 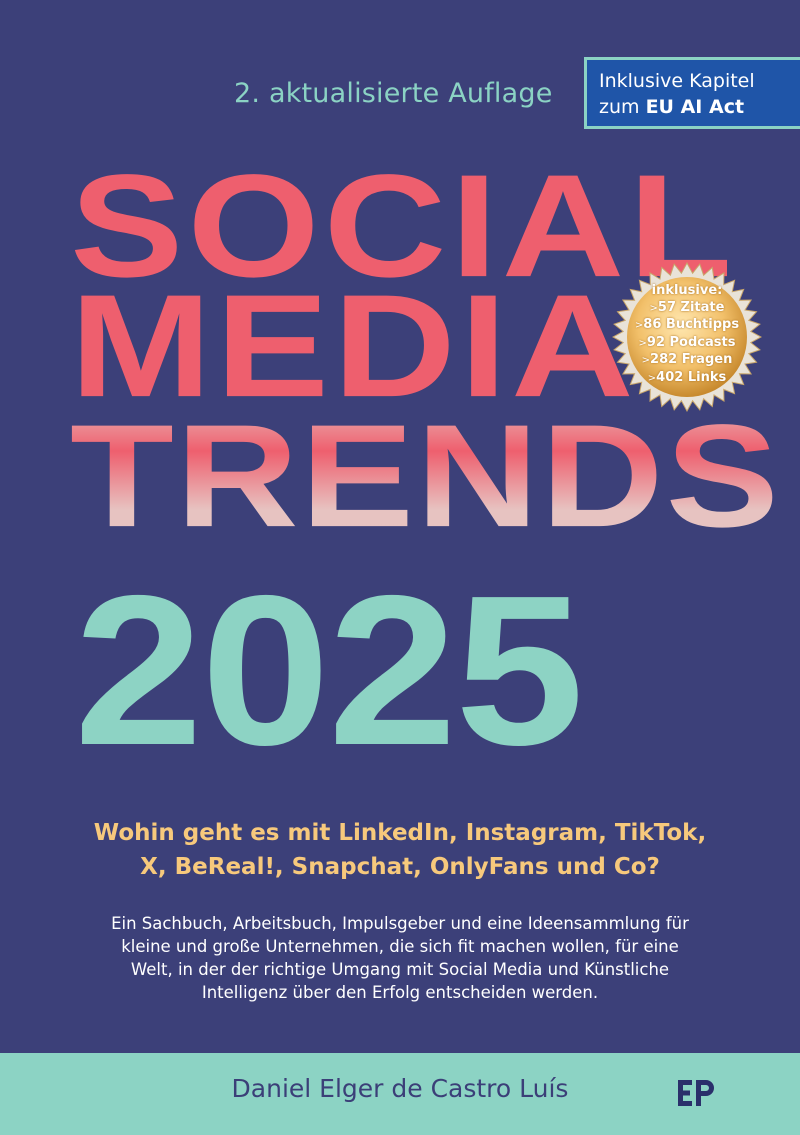 What do you see at coordinates (677, 81) in the screenshot?
I see `ai-badge-line1: Inklusive Kapitel` at bounding box center [677, 81].